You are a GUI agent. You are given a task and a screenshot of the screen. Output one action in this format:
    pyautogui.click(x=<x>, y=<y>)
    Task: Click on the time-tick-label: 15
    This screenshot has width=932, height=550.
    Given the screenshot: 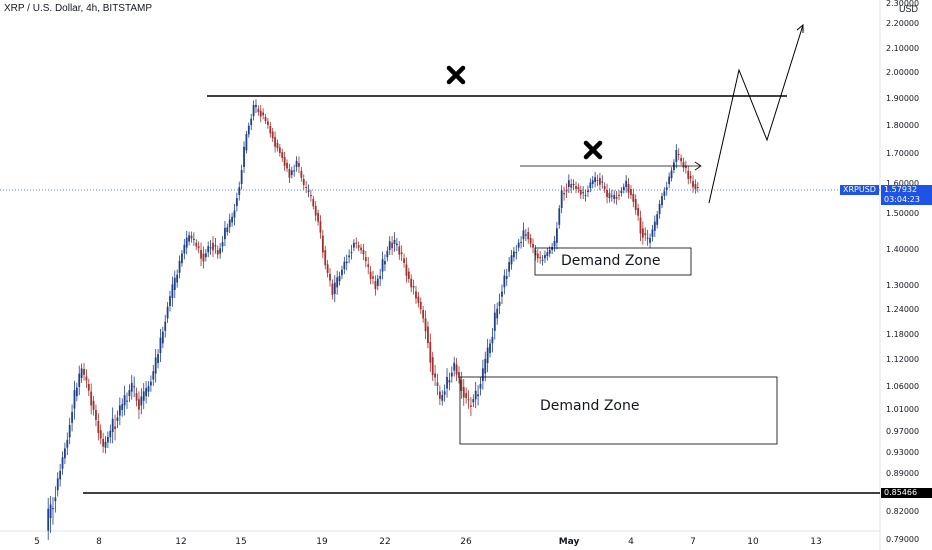 What is the action you would take?
    pyautogui.click(x=241, y=542)
    